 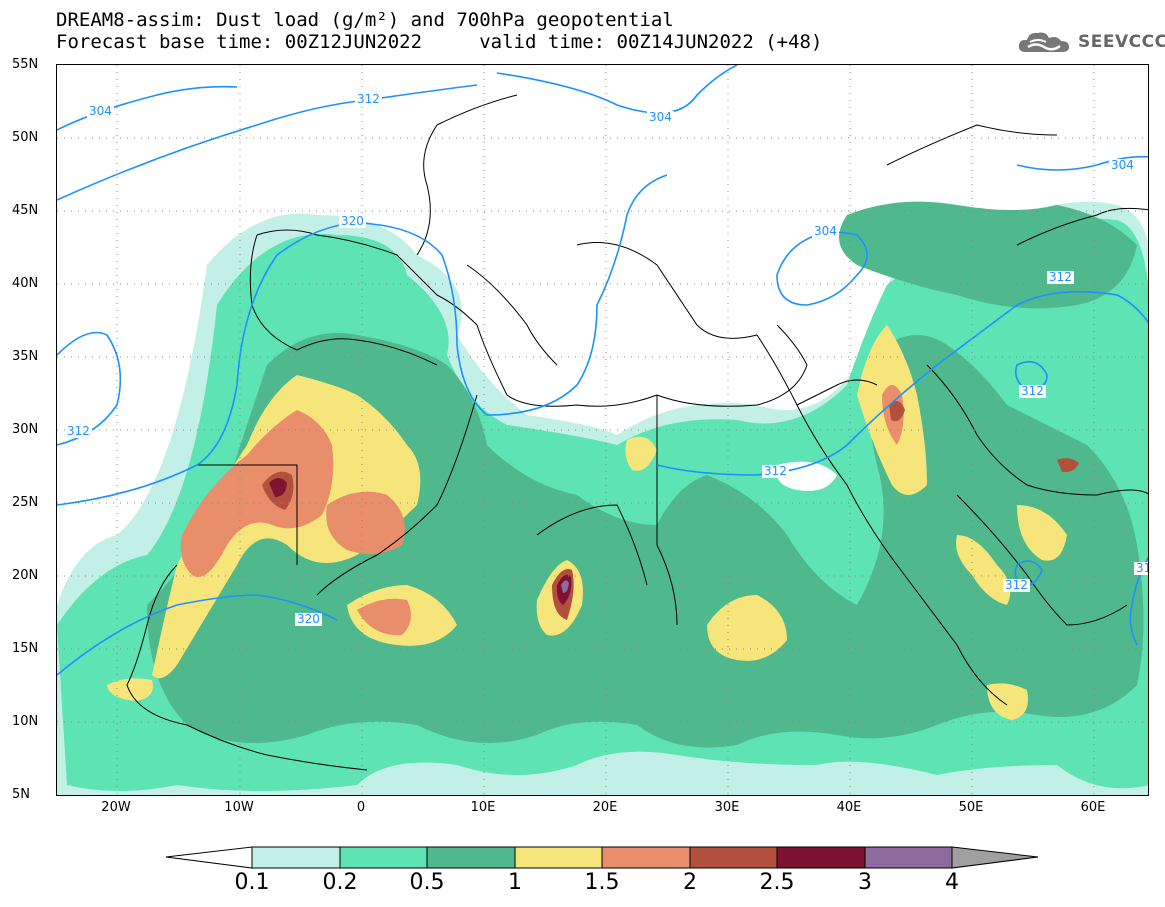 I want to click on lat-label: 35N, so click(x=25, y=356).